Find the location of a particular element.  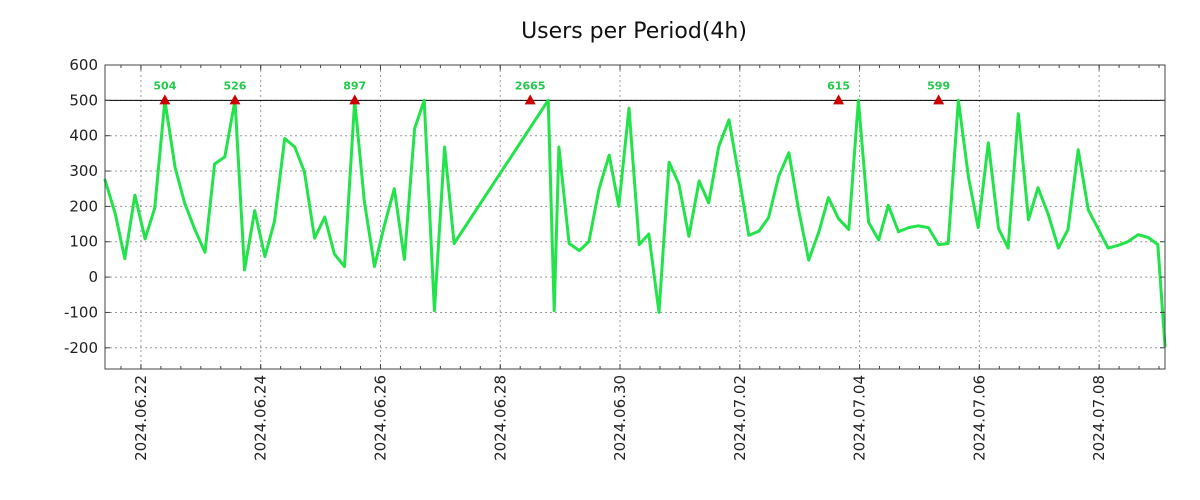

x-tick-label: 2024.06.26 is located at coordinates (380, 418).